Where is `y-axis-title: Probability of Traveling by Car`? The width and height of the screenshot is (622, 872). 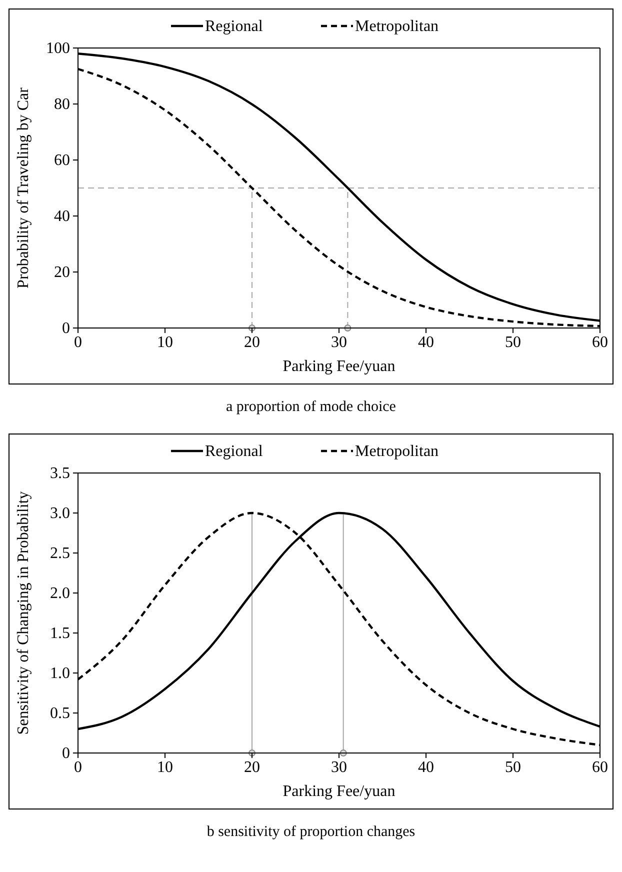 y-axis-title: Probability of Traveling by Car is located at coordinates (23, 187).